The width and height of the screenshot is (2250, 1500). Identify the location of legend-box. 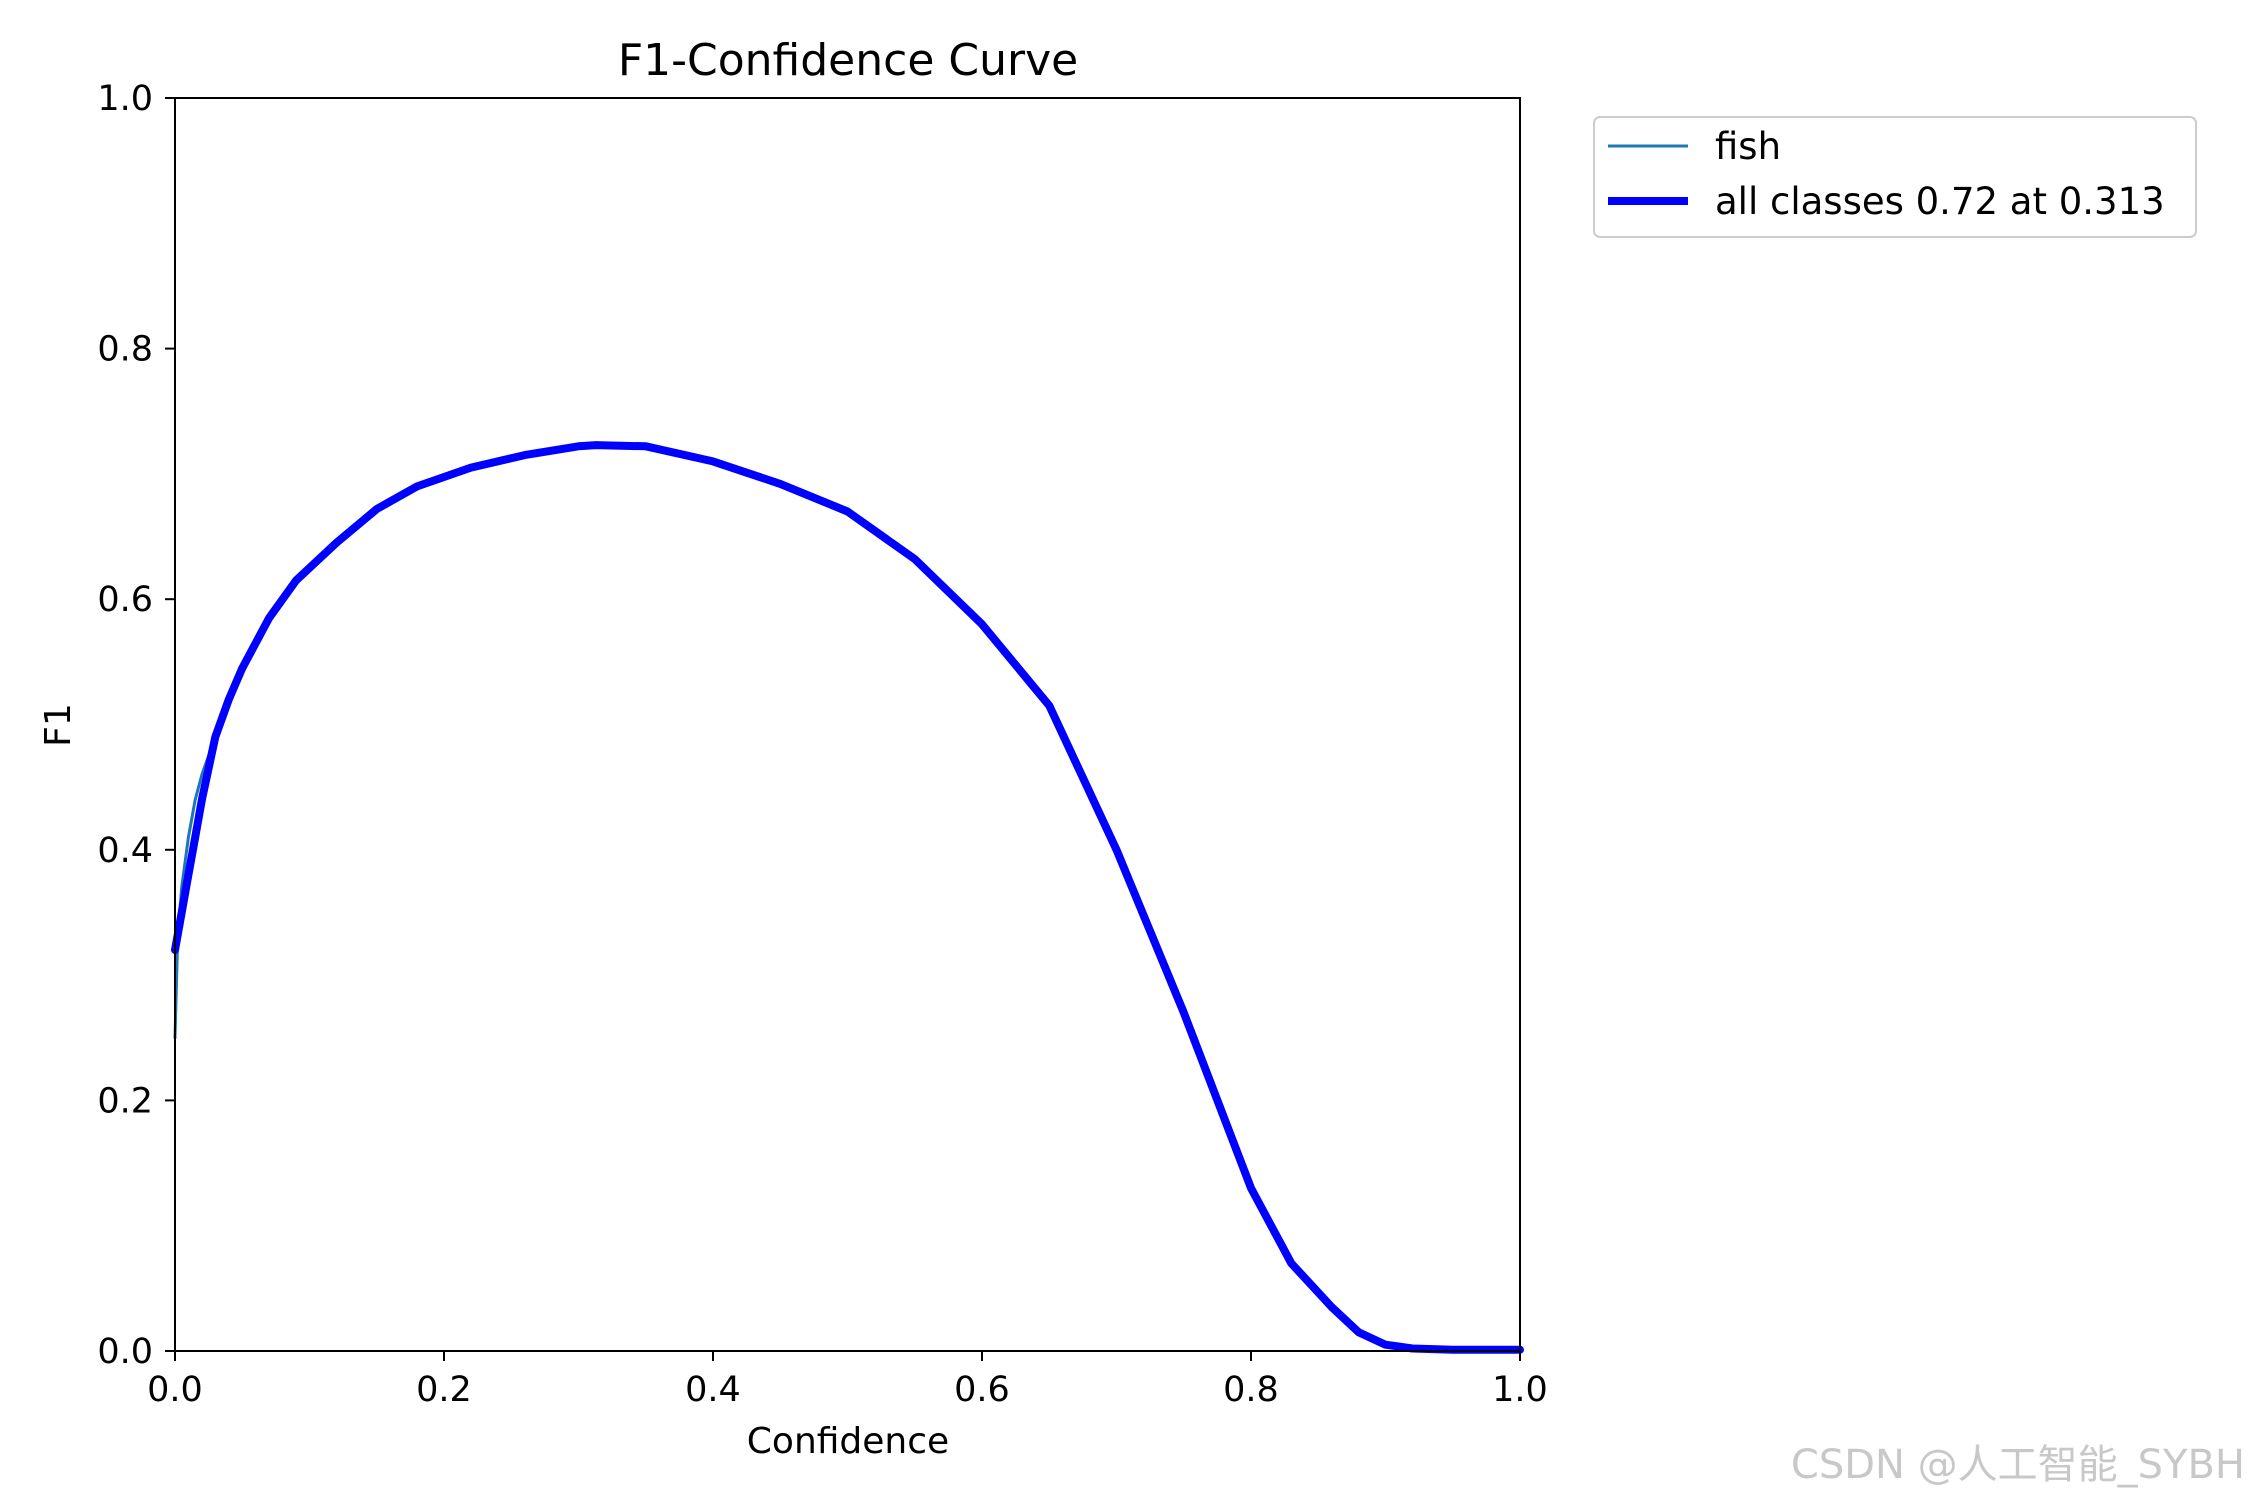
(1895, 177).